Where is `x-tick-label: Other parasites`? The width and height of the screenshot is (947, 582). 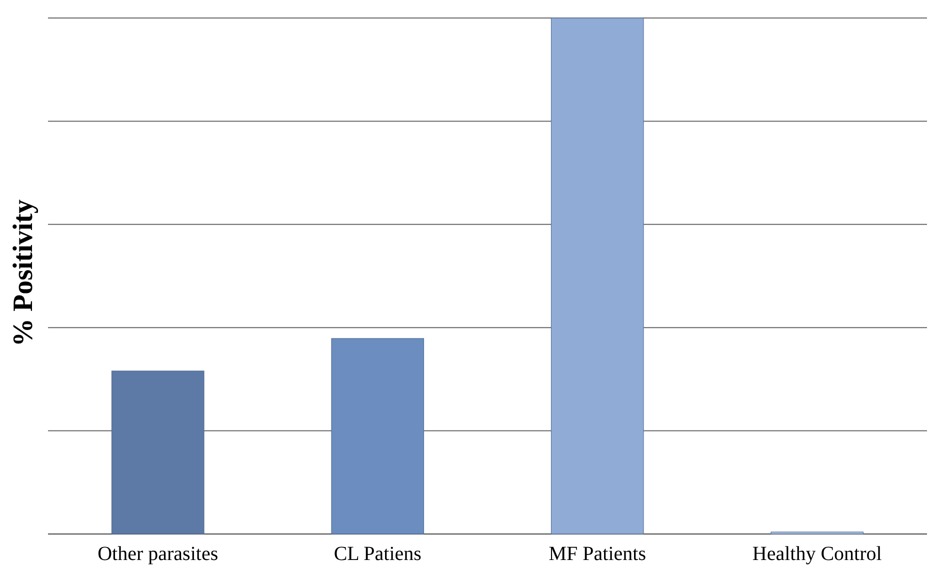 x-tick-label: Other parasites is located at coordinates (158, 554).